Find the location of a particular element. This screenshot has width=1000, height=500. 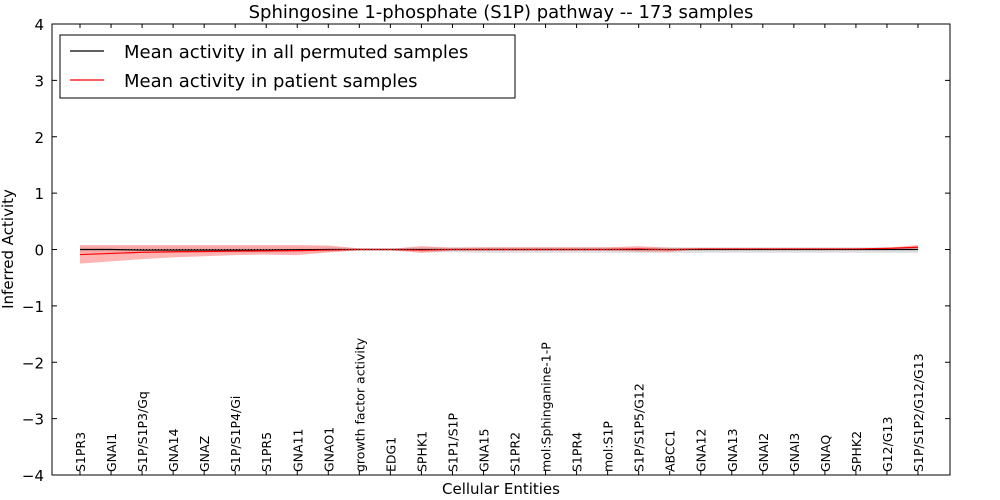

x-tick-label: S1P1/S1P is located at coordinates (452, 442).